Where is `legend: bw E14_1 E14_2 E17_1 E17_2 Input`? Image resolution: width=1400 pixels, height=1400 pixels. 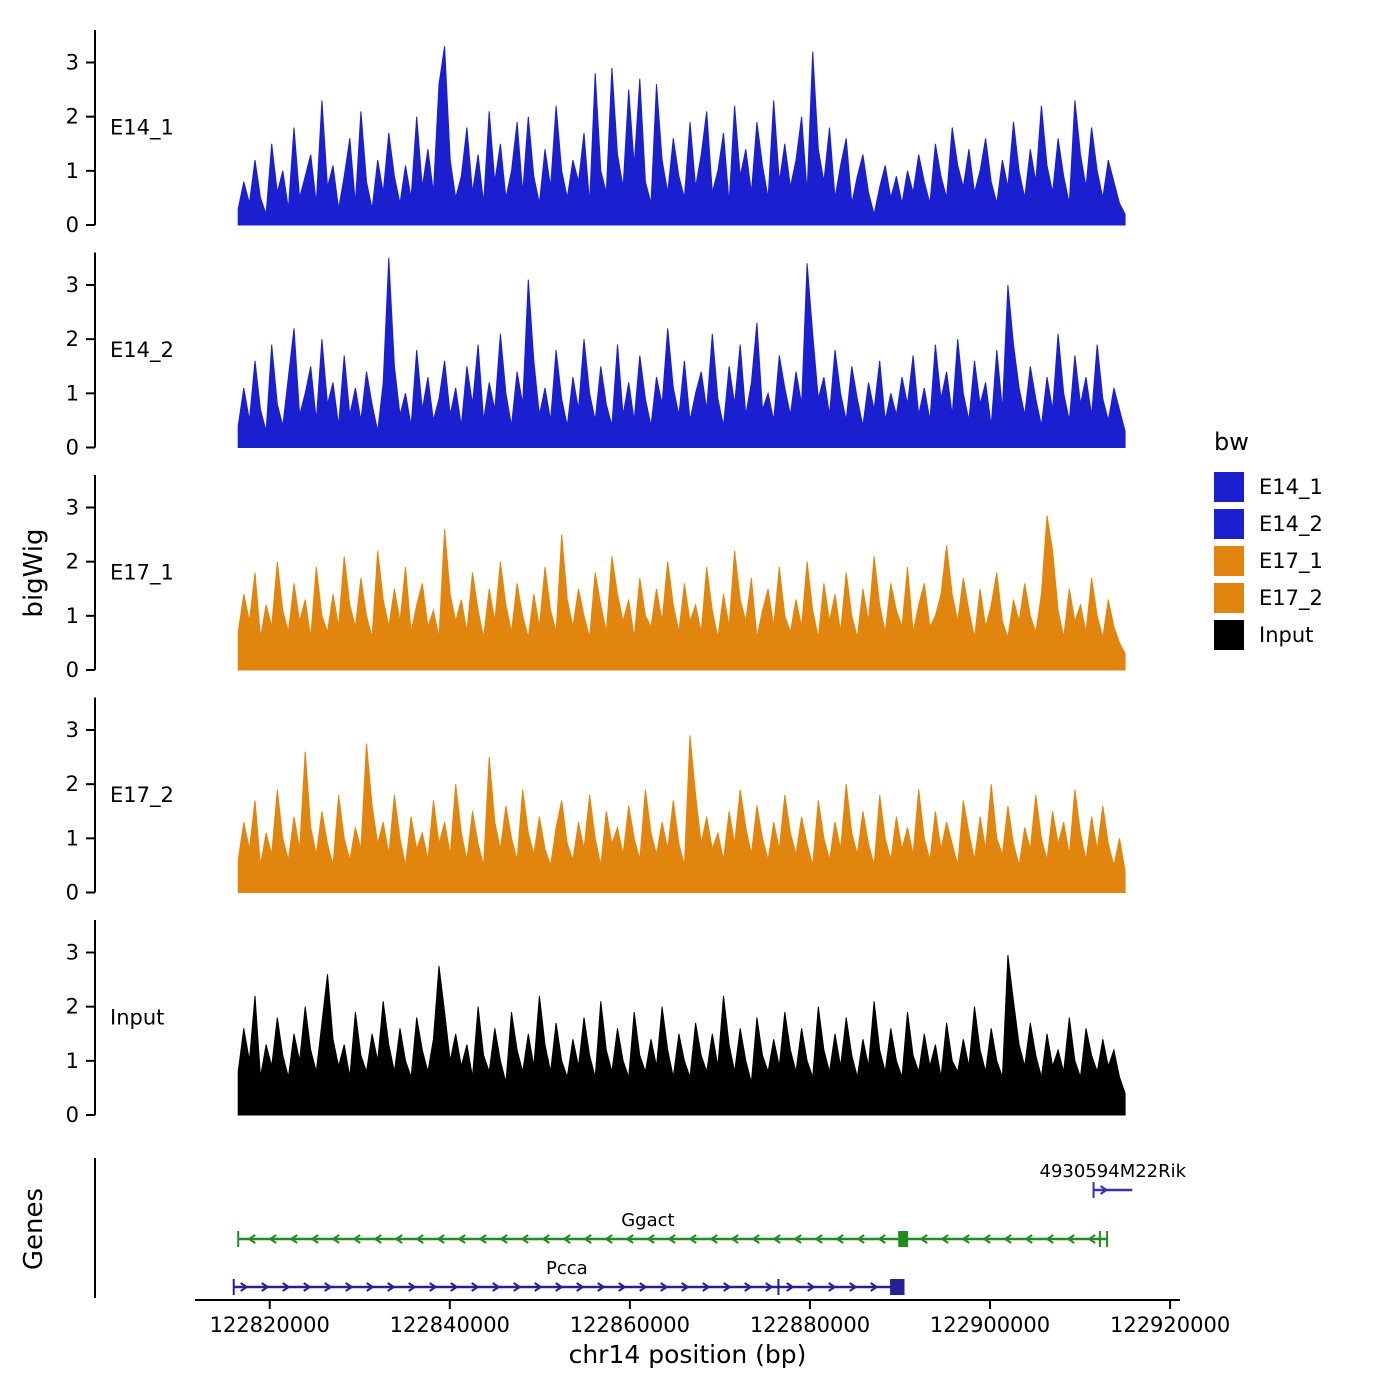
legend: bw E14_1 E14_2 E17_1 E17_2 Input is located at coordinates (1268, 542).